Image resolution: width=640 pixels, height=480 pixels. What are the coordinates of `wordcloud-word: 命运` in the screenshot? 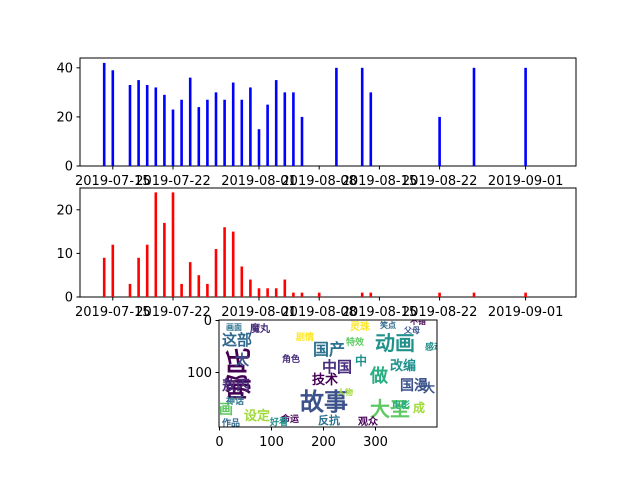 It's located at (290, 419).